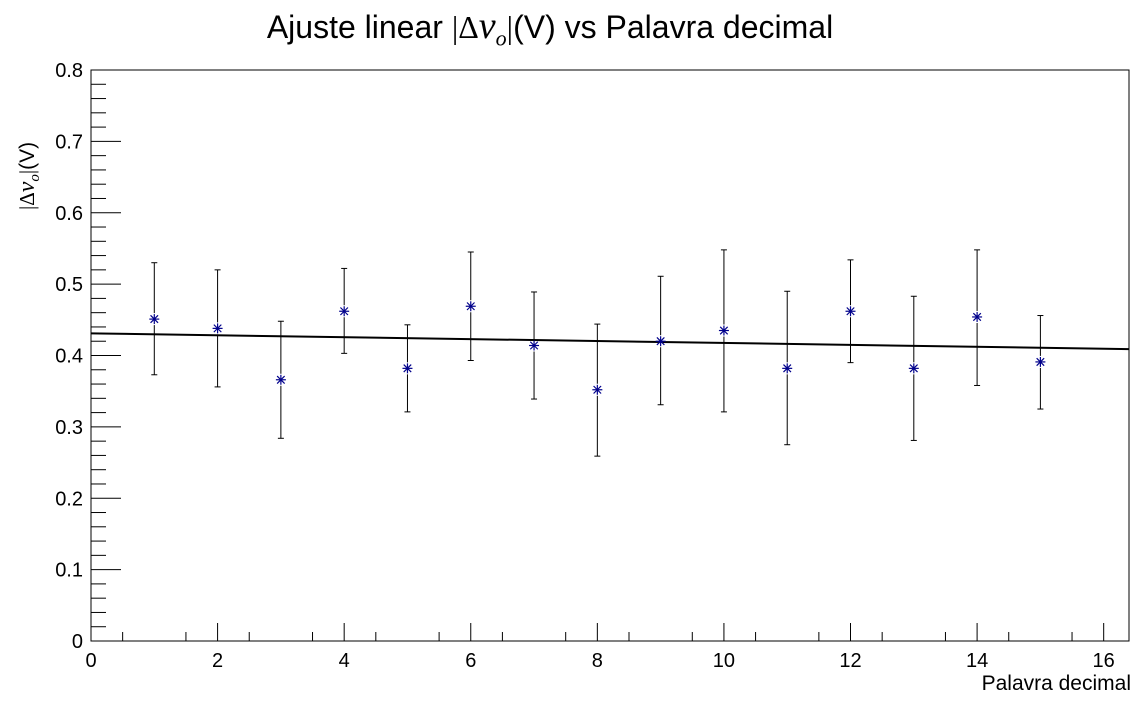 The height and width of the screenshot is (707, 1145). What do you see at coordinates (69, 499) in the screenshot?
I see `y-tick-label: 0.2` at bounding box center [69, 499].